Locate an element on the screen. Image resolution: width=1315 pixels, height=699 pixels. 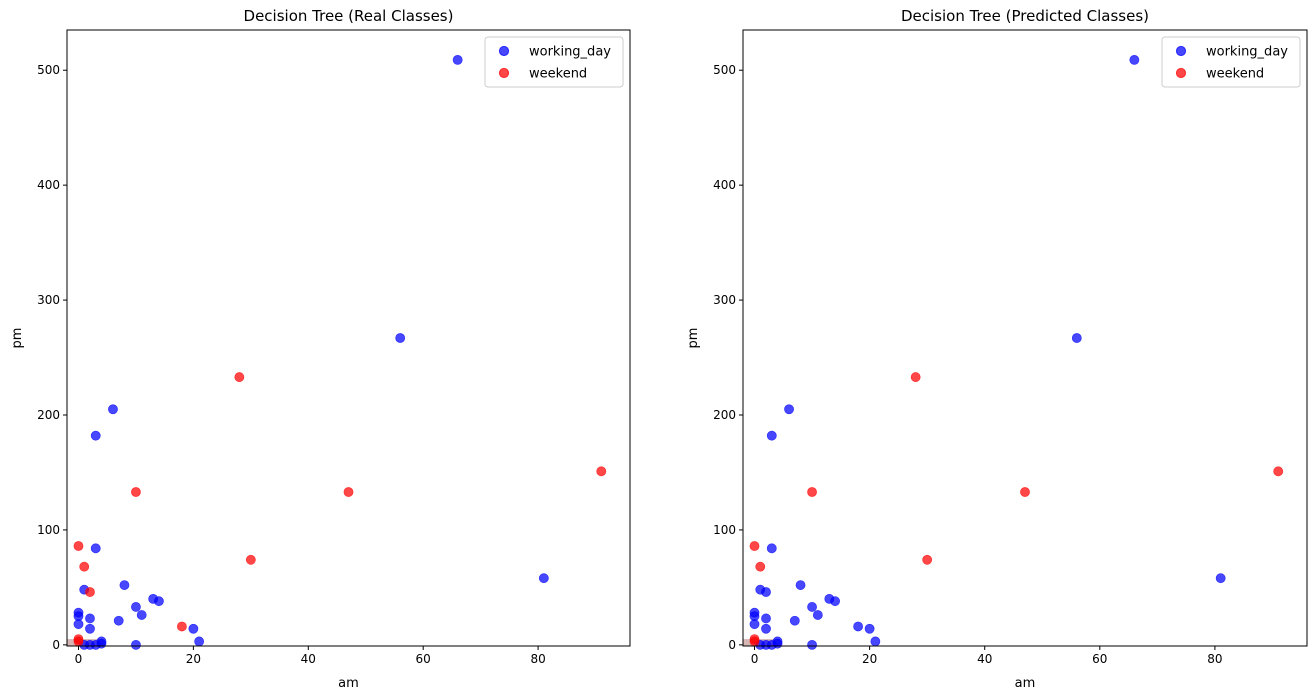
chart-title: Decision Tree (Predicted Classes) is located at coordinates (1025, 16).